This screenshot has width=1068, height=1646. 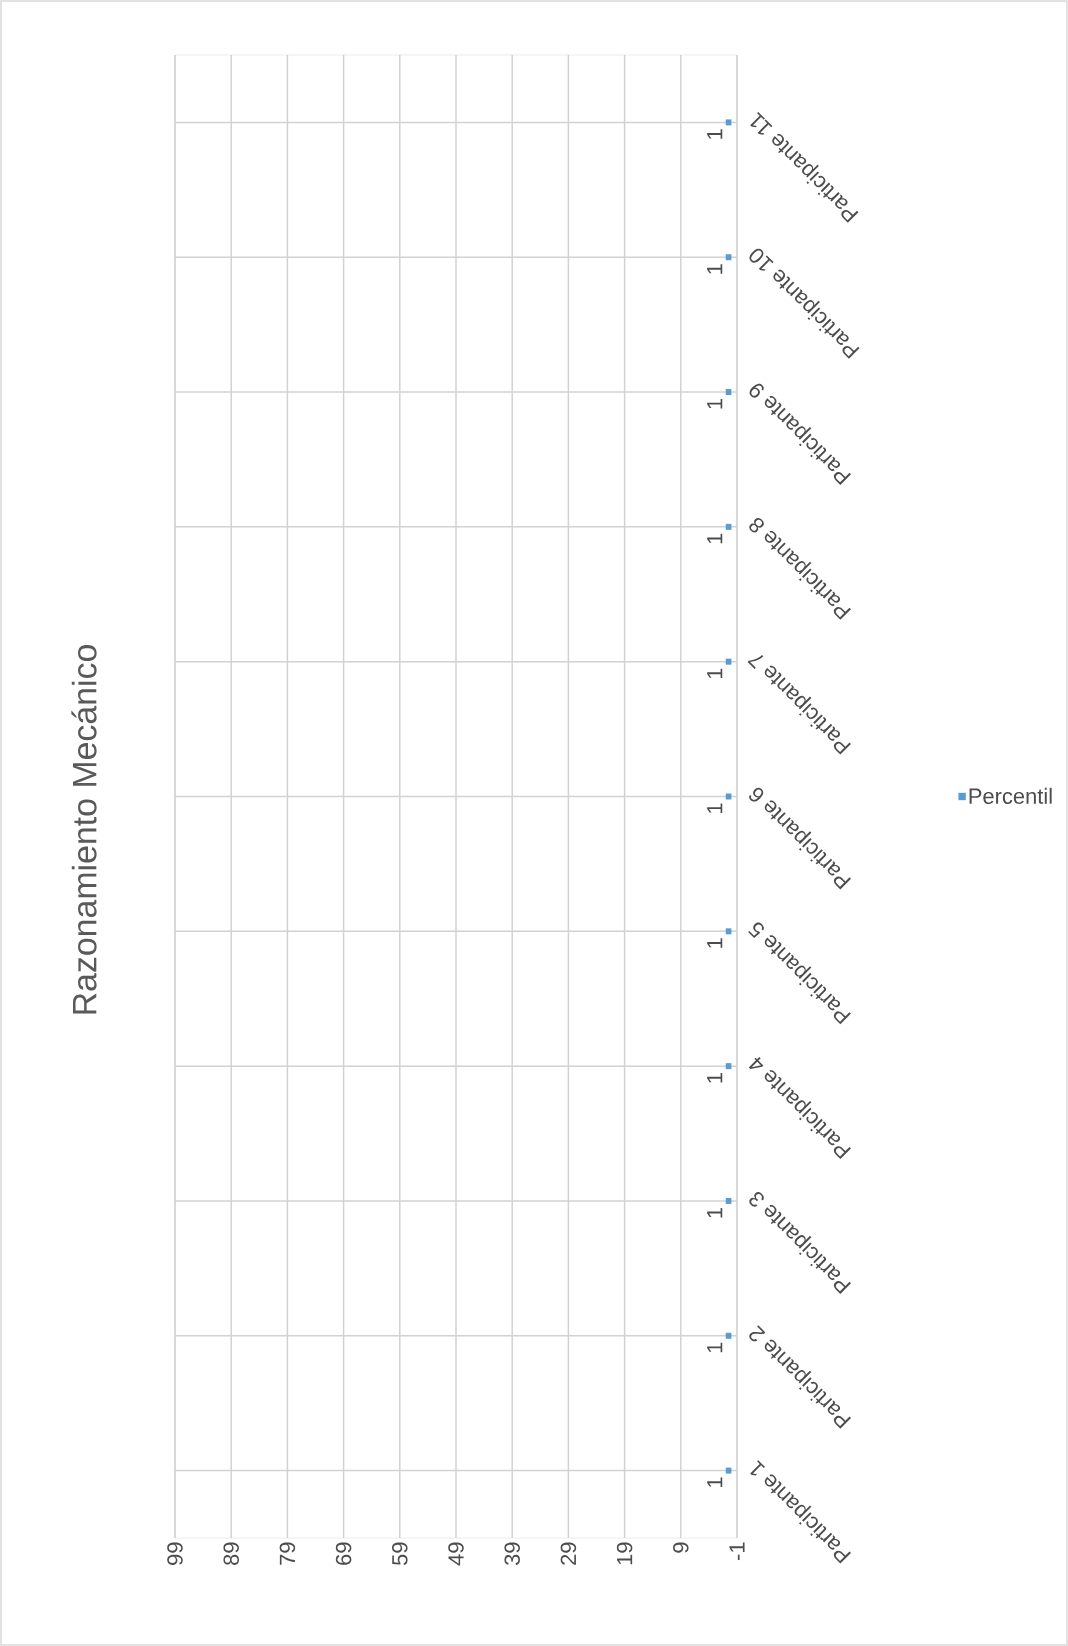 I want to click on text: Razonamiento Mecánico, so click(x=84, y=829).